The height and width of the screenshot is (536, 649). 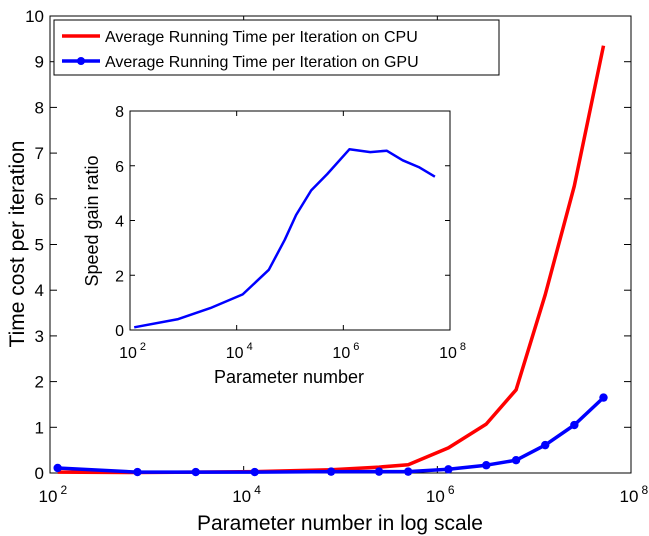 I want to click on inset-x-tick-exponent: 6, so click(x=356, y=347).